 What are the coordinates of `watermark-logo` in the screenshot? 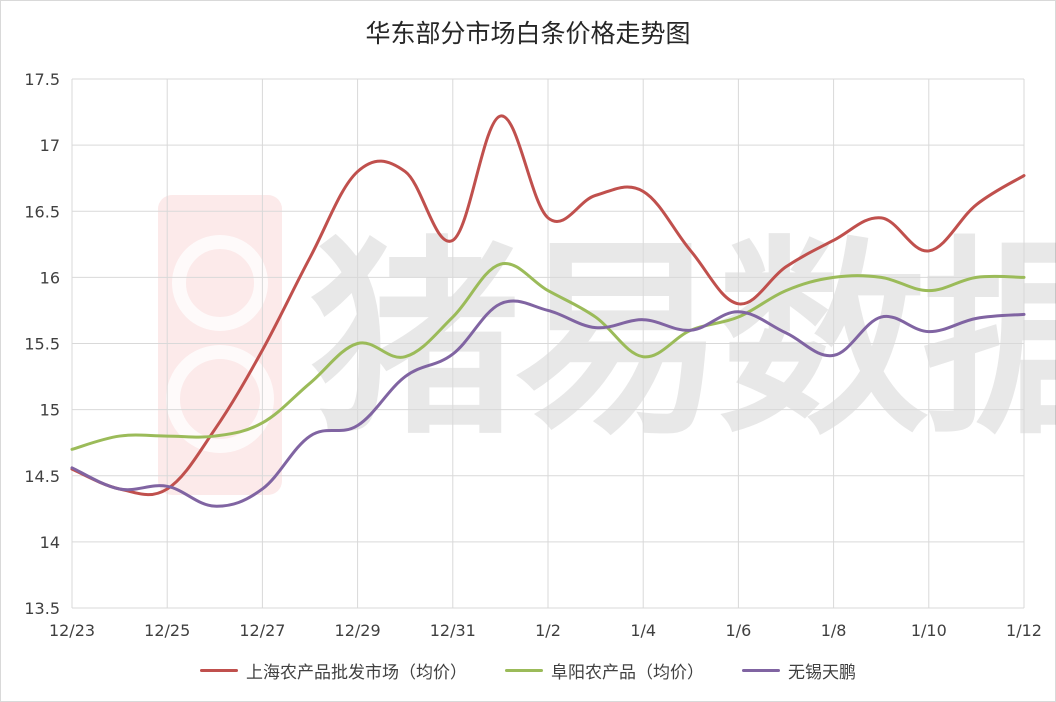 It's located at (220, 345).